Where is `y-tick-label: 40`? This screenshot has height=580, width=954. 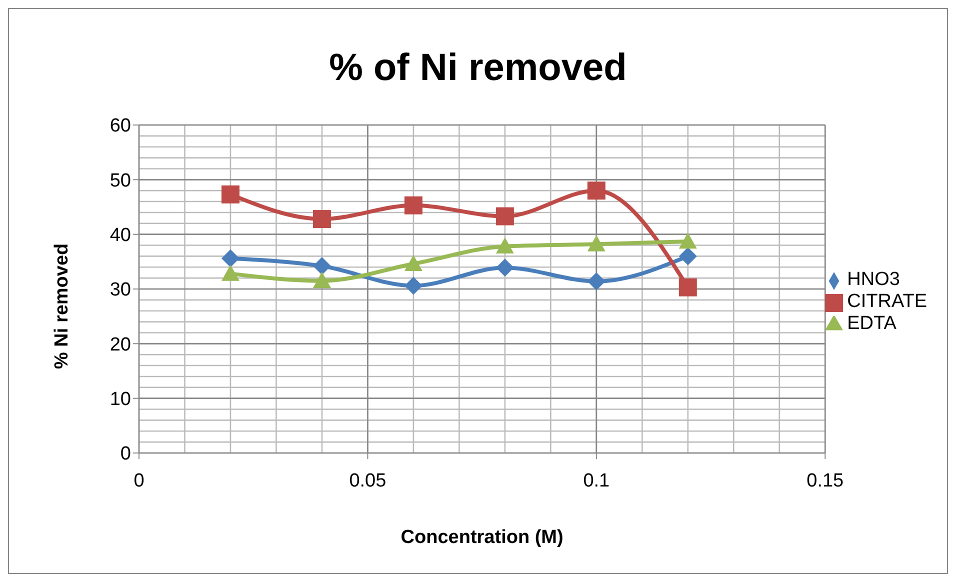 y-tick-label: 40 is located at coordinates (120, 235).